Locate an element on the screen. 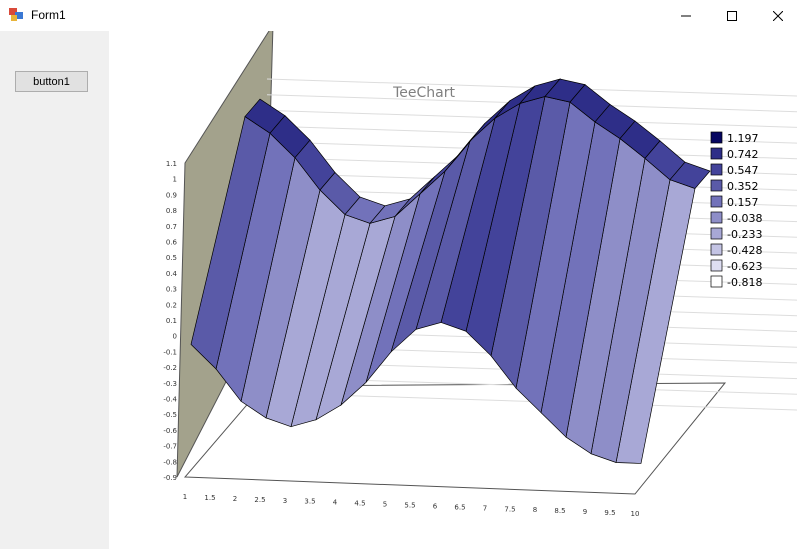 This screenshot has height=553, width=801. x-tick-label: 4.5 is located at coordinates (359, 504).